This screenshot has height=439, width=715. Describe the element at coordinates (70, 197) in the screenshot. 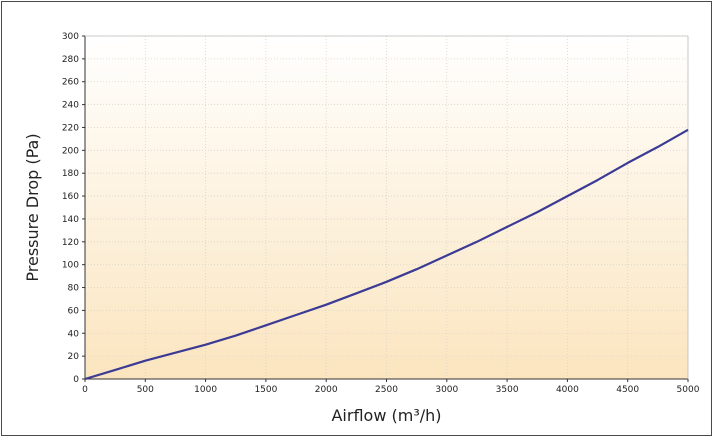

I see `y-tick-label: 160` at that location.